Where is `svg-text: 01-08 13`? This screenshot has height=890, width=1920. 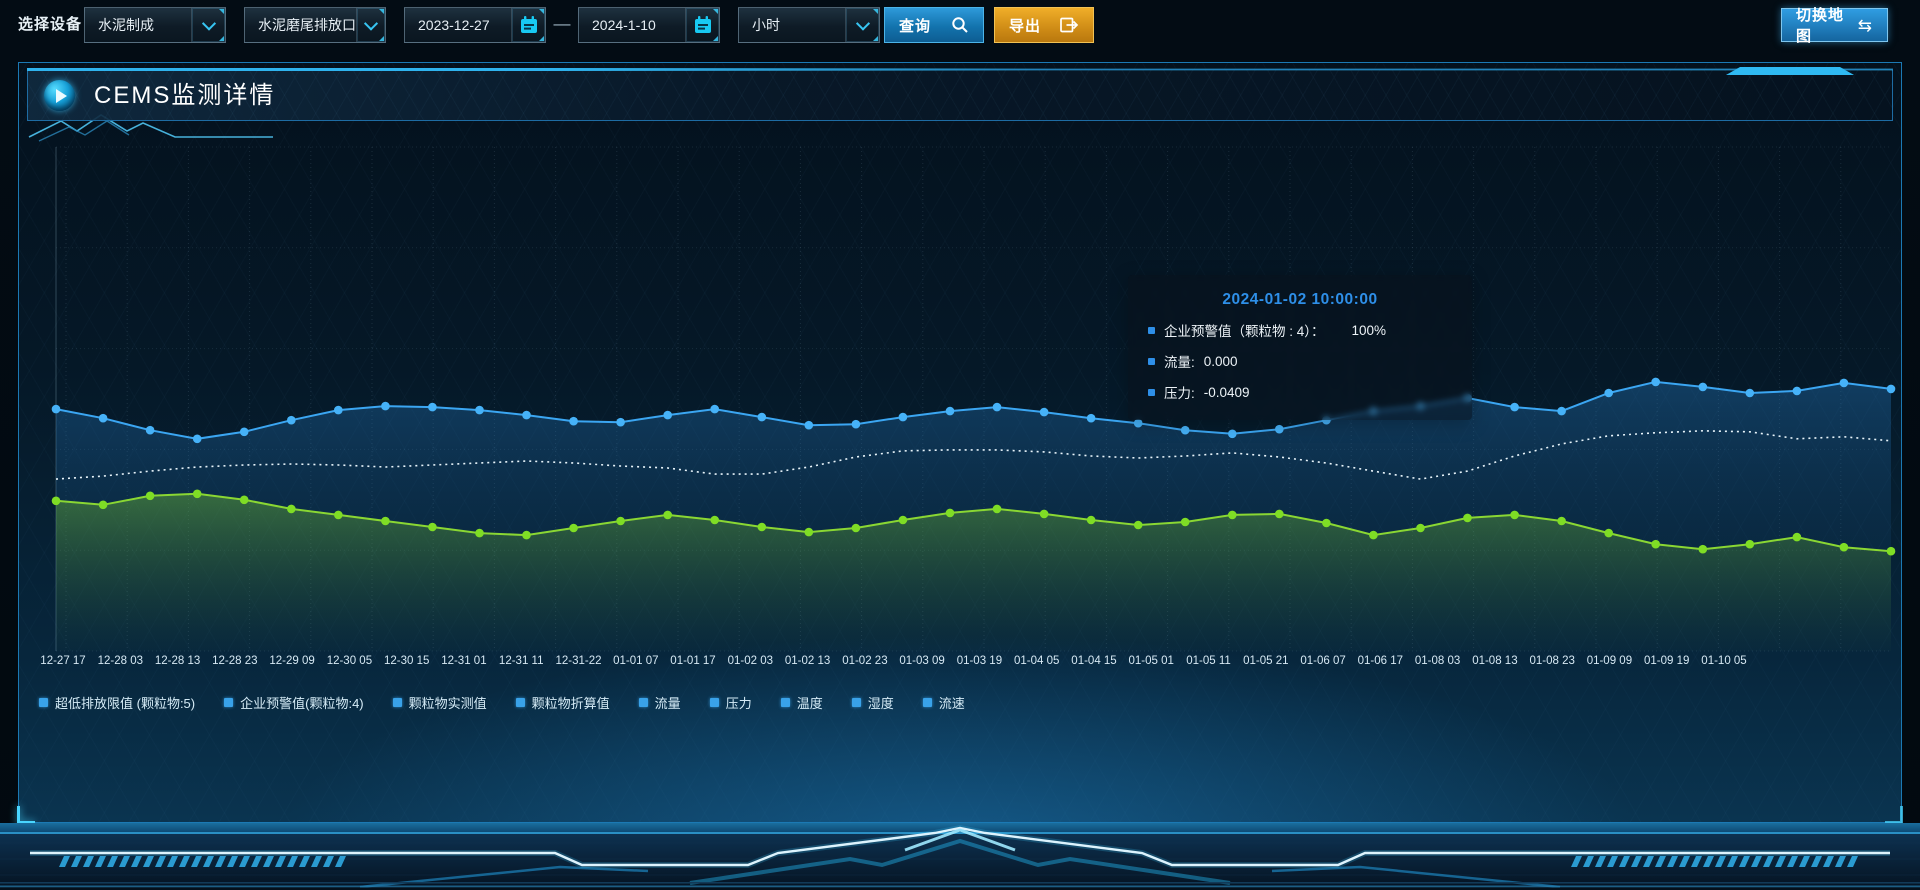 svg-text: 01-08 13 is located at coordinates (1494, 661).